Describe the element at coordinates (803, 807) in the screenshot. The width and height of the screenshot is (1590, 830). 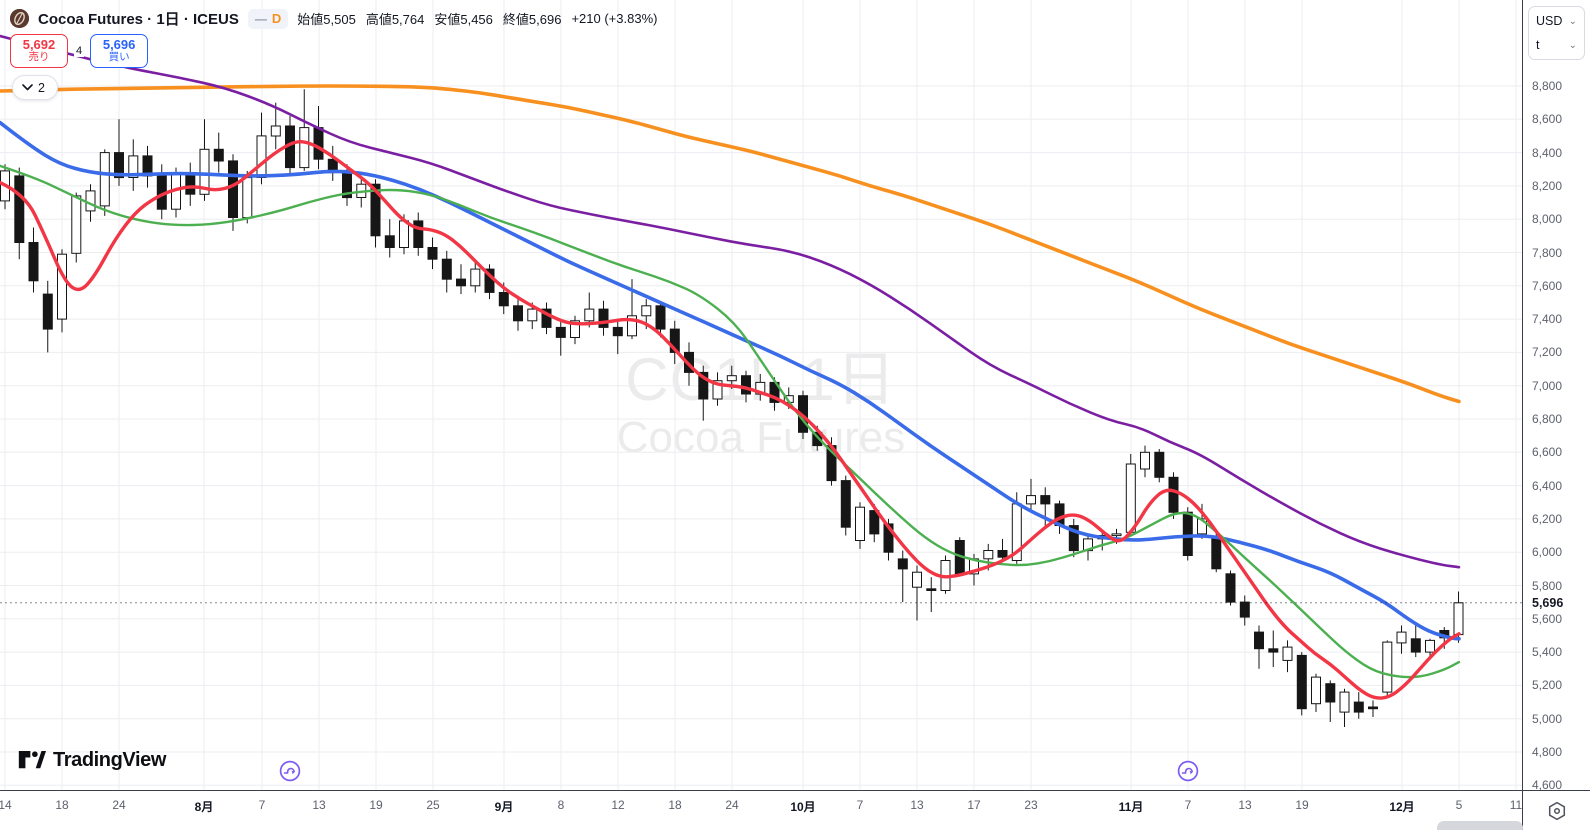
I see `time-tick-label: 10月` at that location.